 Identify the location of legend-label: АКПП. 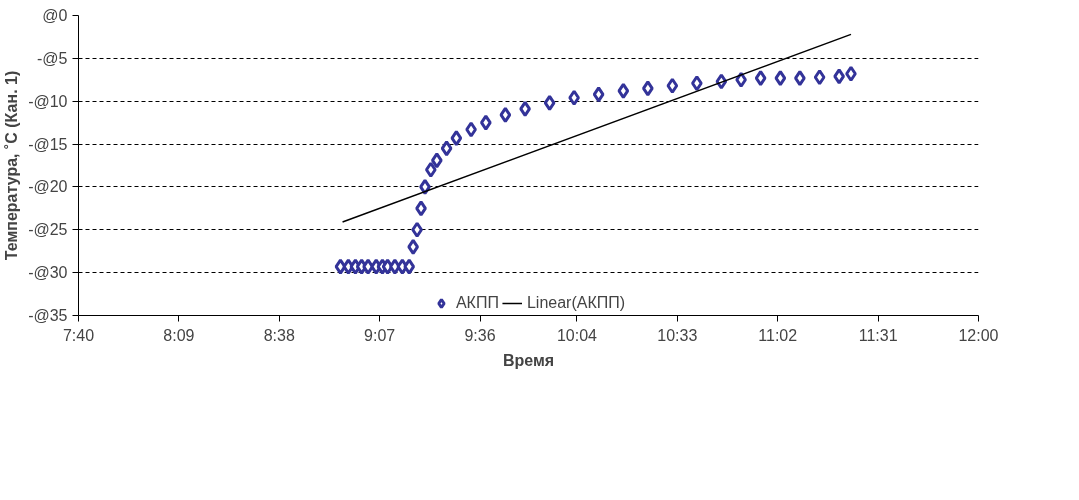
(477, 303).